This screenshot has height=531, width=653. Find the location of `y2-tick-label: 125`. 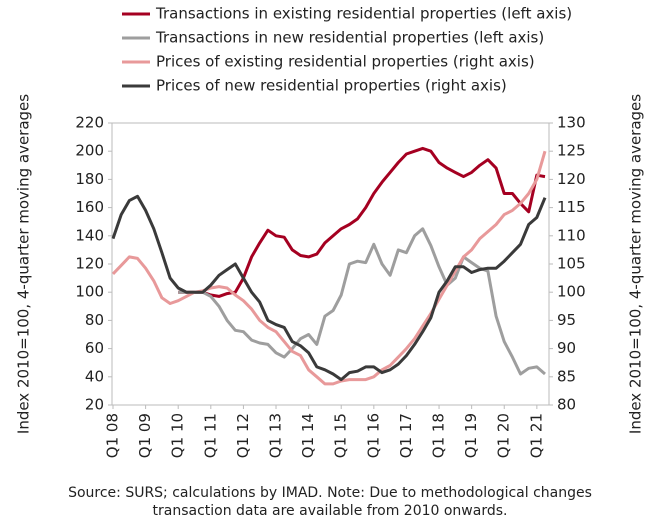

y2-tick-label: 125 is located at coordinates (571, 151).